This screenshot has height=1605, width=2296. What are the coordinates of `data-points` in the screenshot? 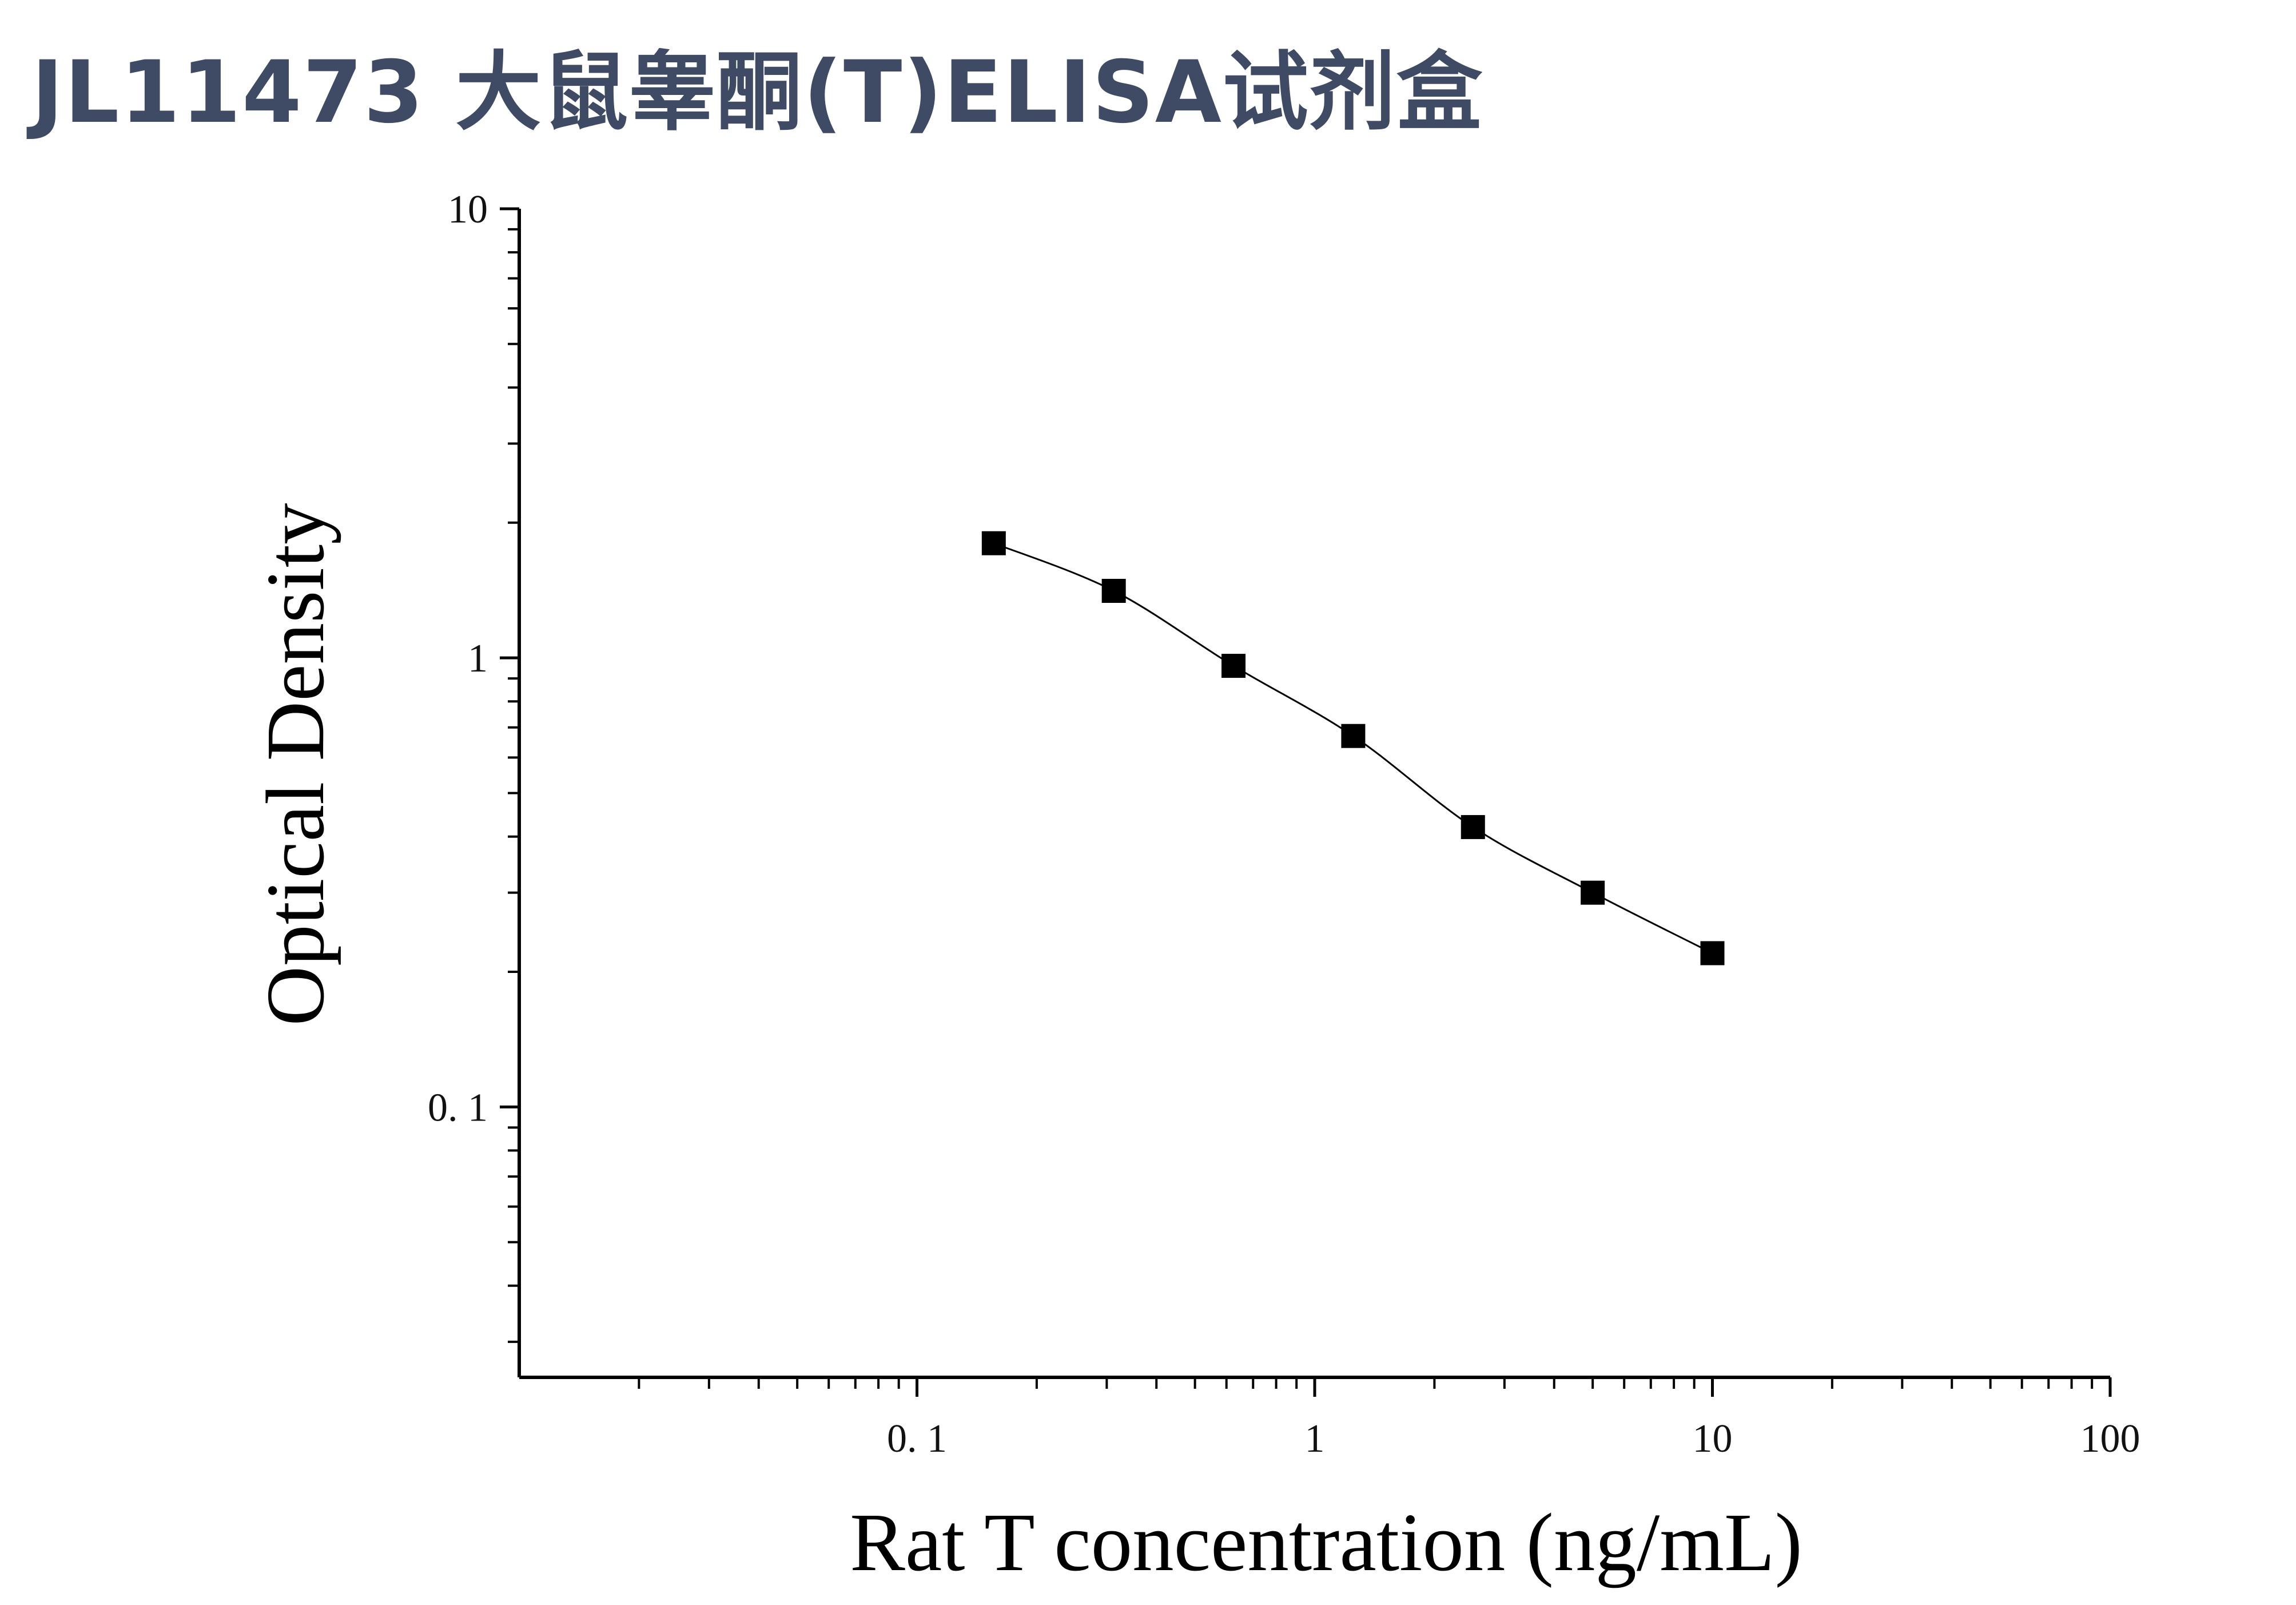 It's located at (1353, 748).